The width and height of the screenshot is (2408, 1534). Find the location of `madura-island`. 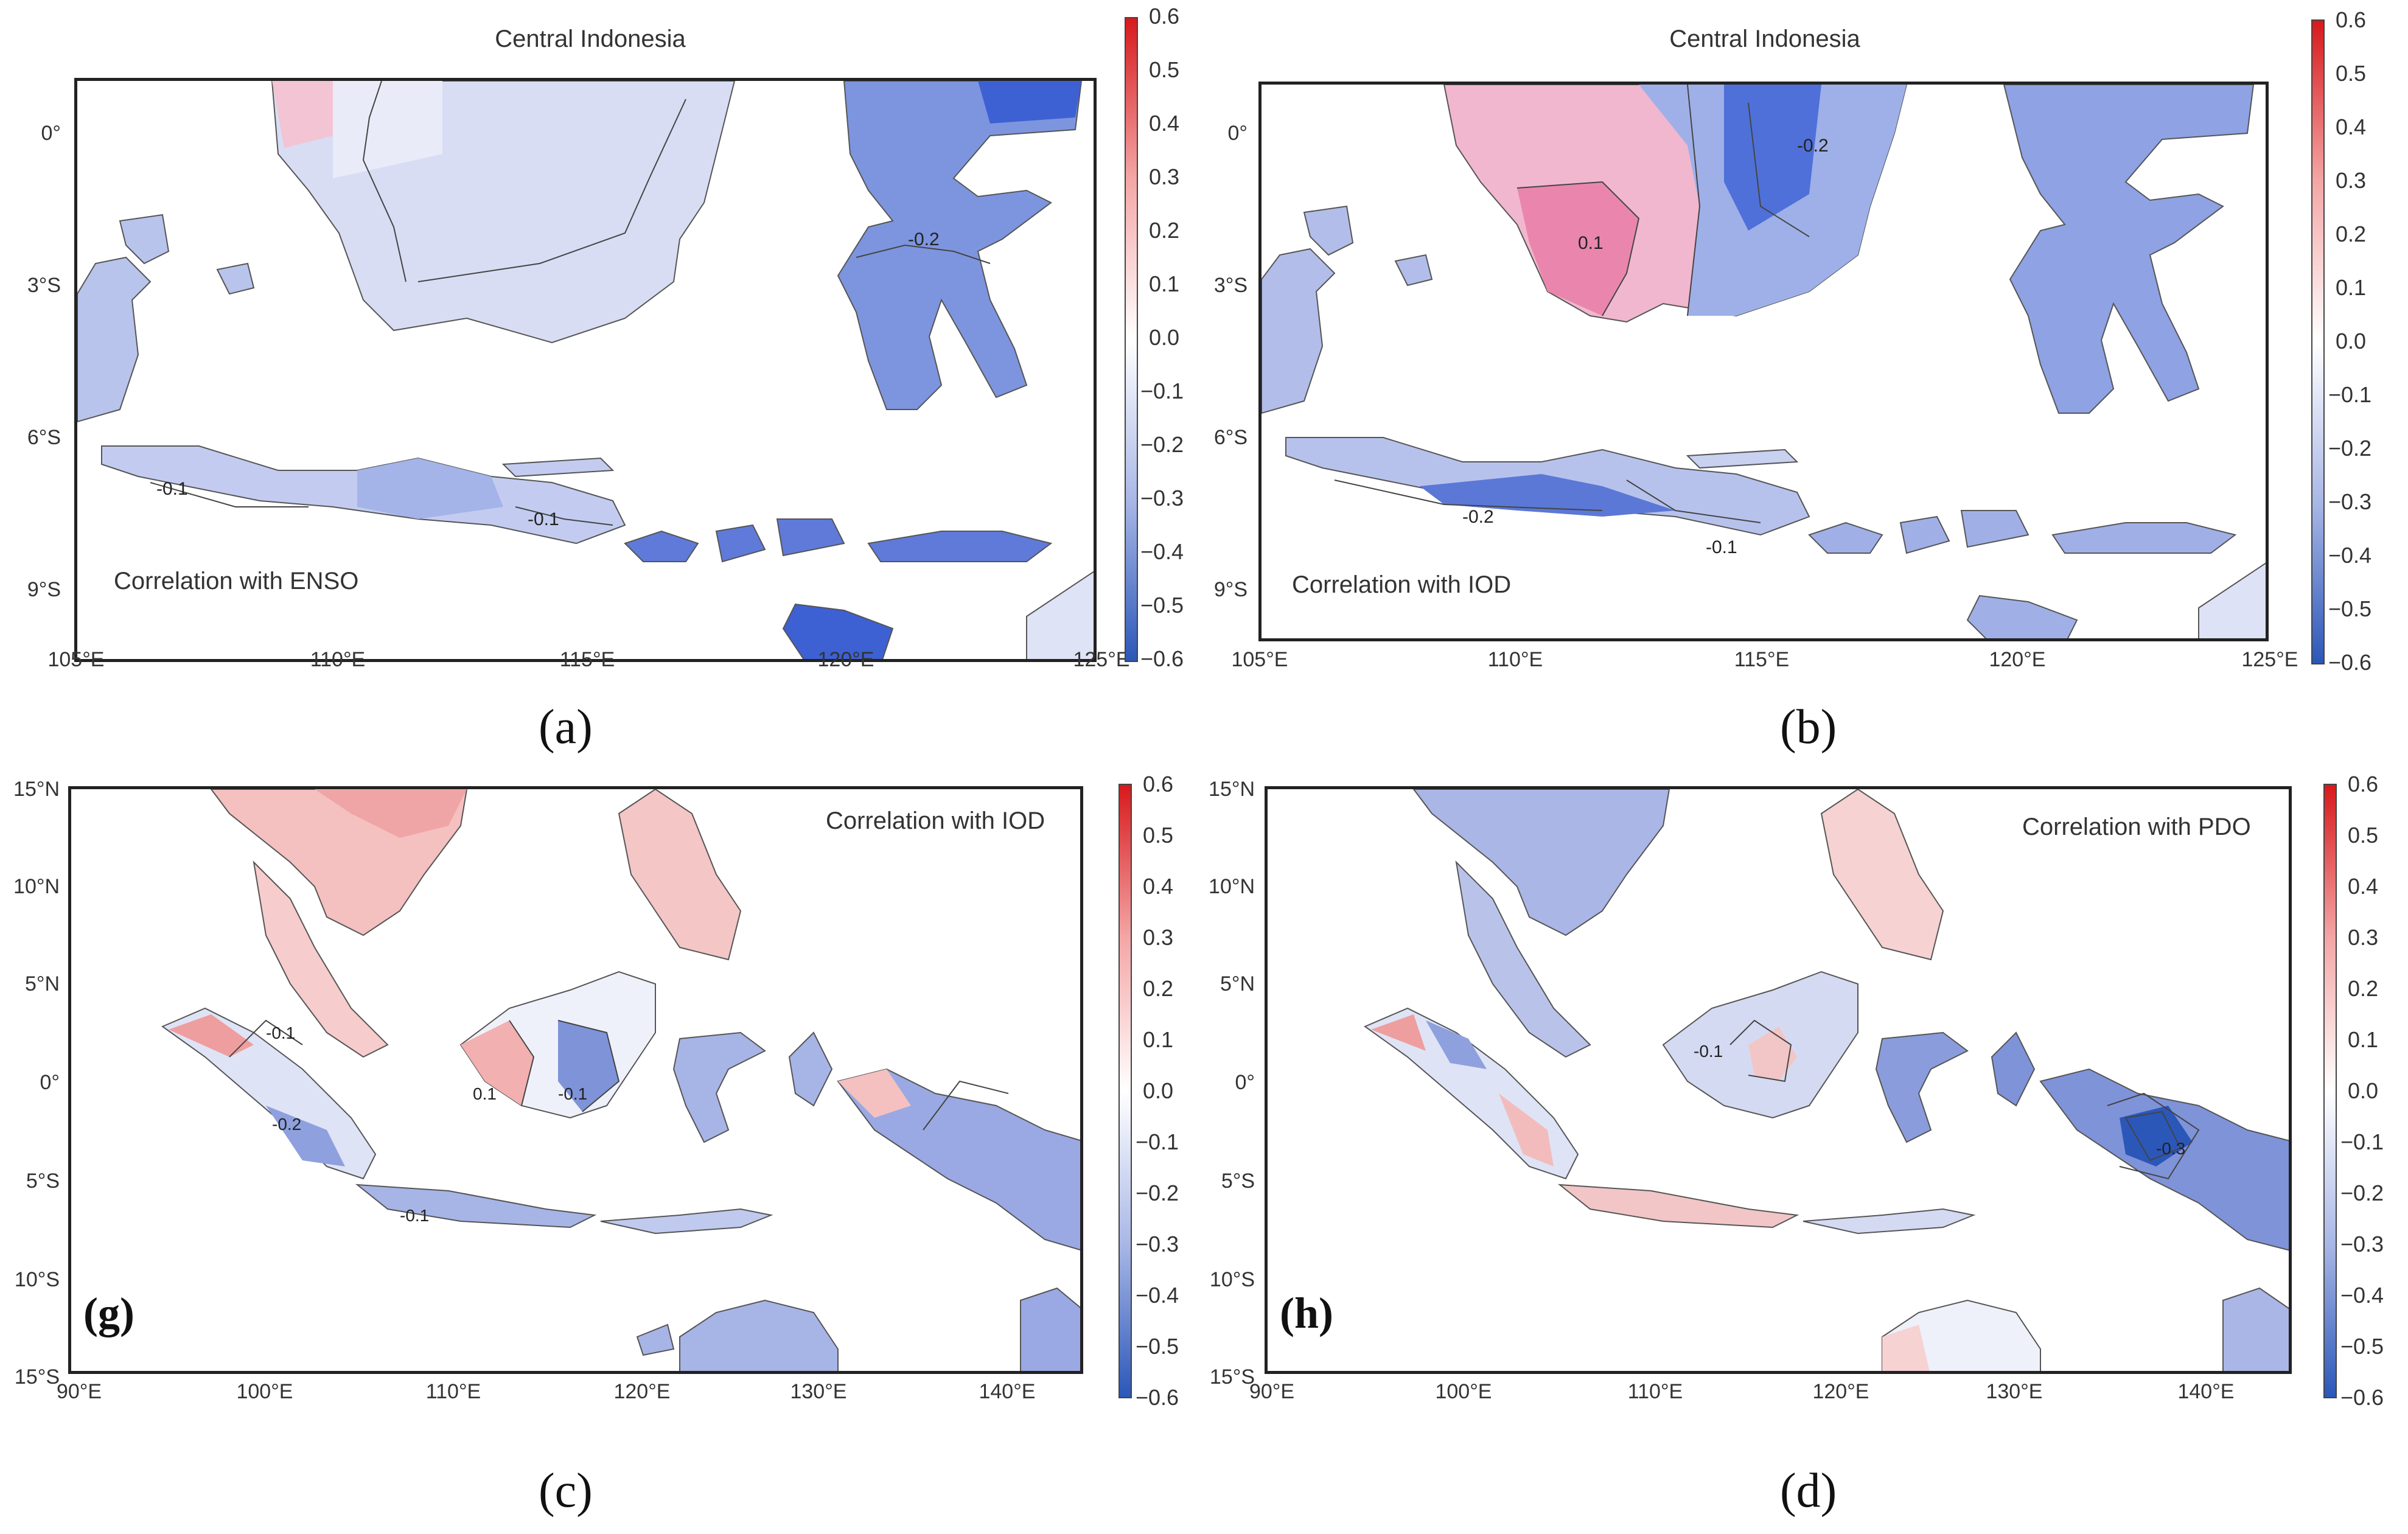

madura-island is located at coordinates (1743, 458).